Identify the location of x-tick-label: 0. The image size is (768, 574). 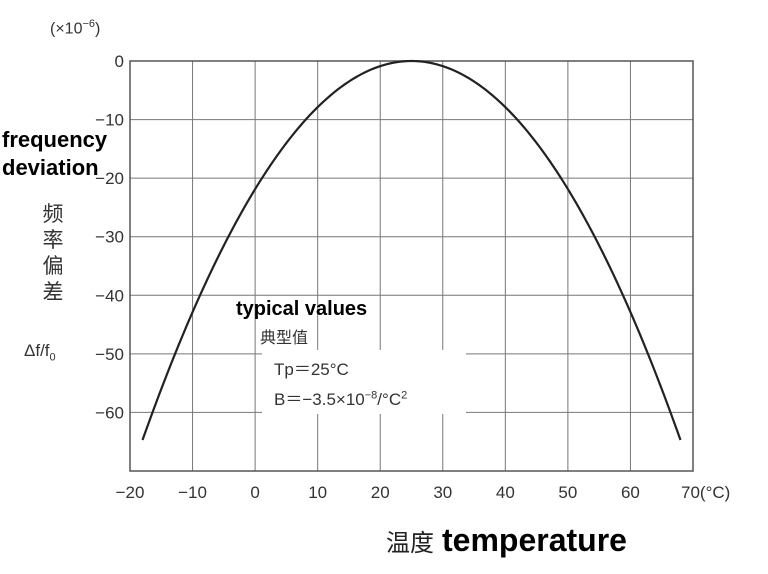
(254, 492).